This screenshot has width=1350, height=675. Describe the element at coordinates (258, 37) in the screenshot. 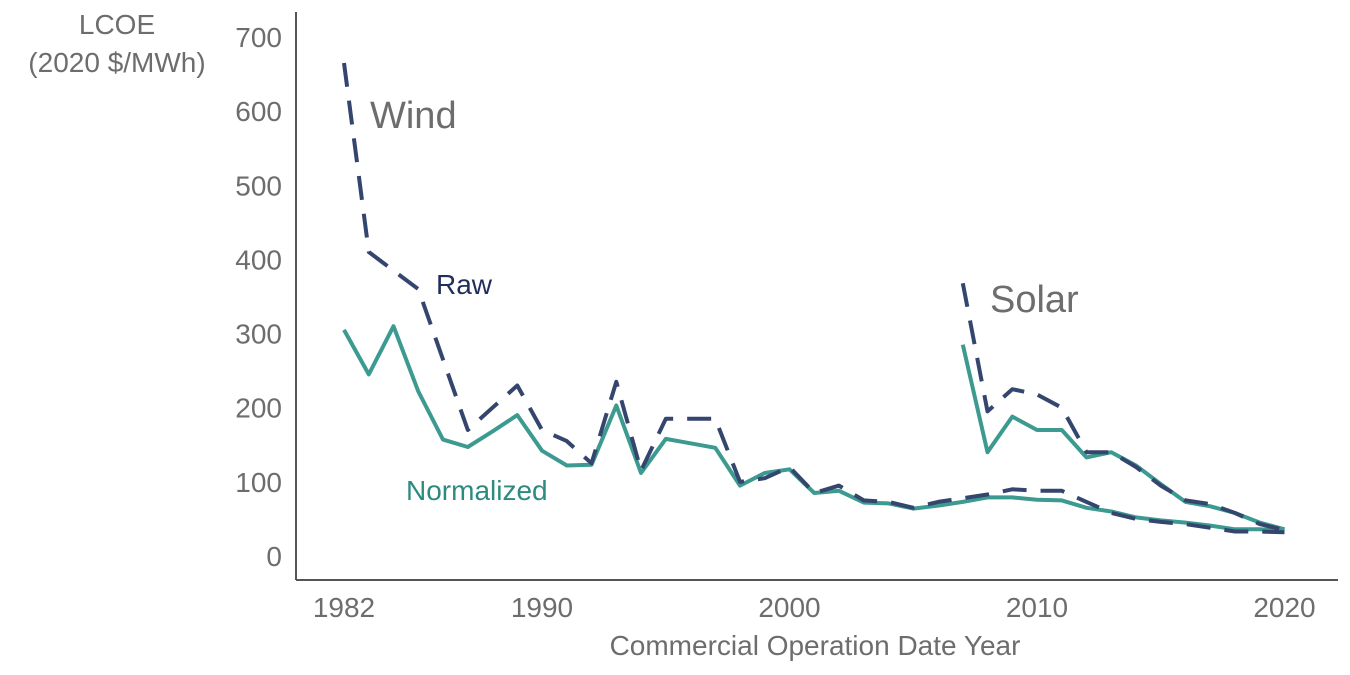

I see `y-tick-label: 700` at that location.